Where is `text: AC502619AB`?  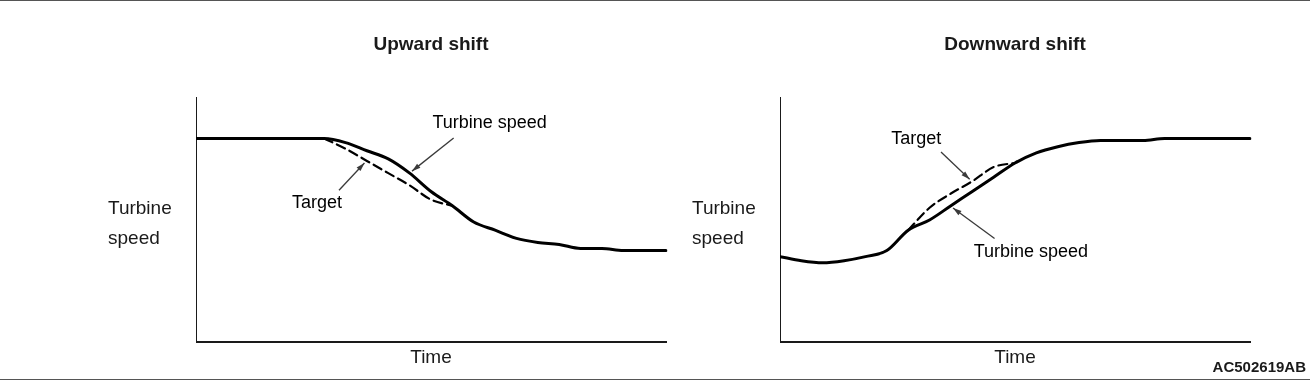 text: AC502619AB is located at coordinates (1259, 366).